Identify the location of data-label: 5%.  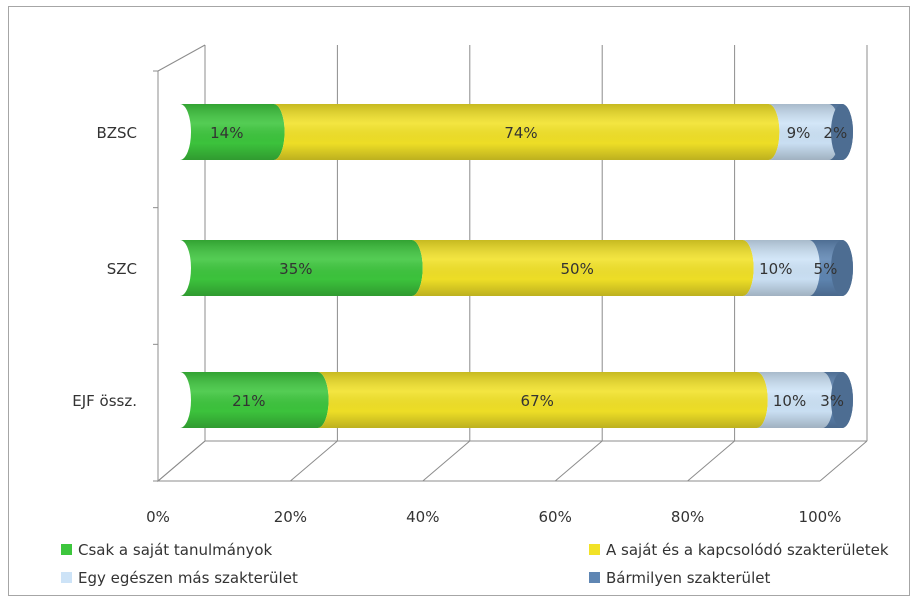
(826, 269).